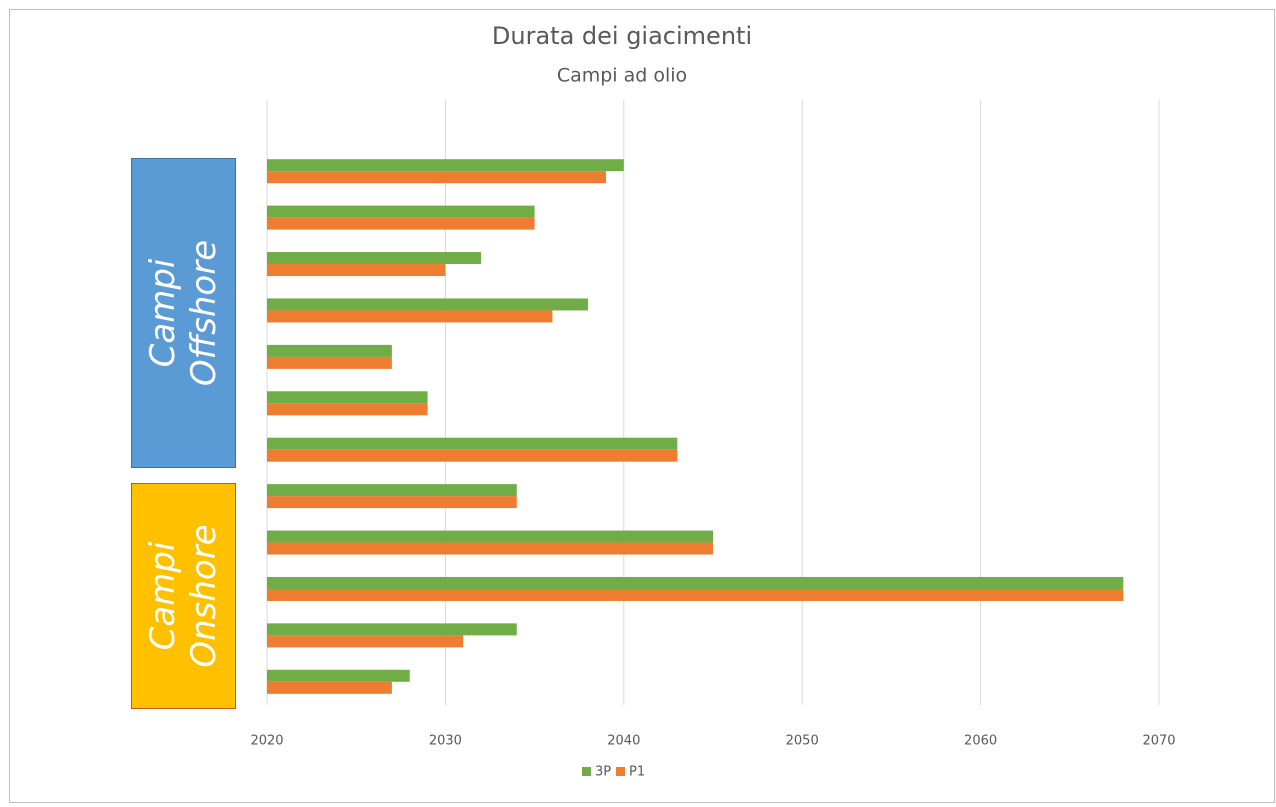 This screenshot has width=1276, height=807. I want to click on x-tick-label: 2060, so click(980, 741).